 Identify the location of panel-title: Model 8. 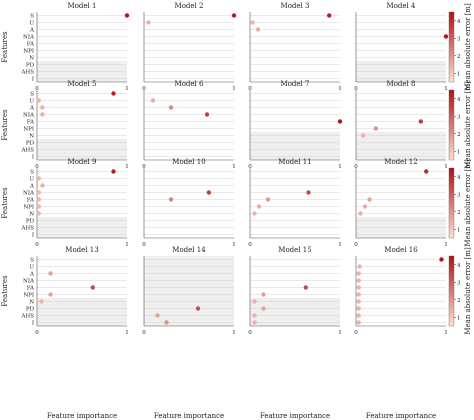
(401, 84).